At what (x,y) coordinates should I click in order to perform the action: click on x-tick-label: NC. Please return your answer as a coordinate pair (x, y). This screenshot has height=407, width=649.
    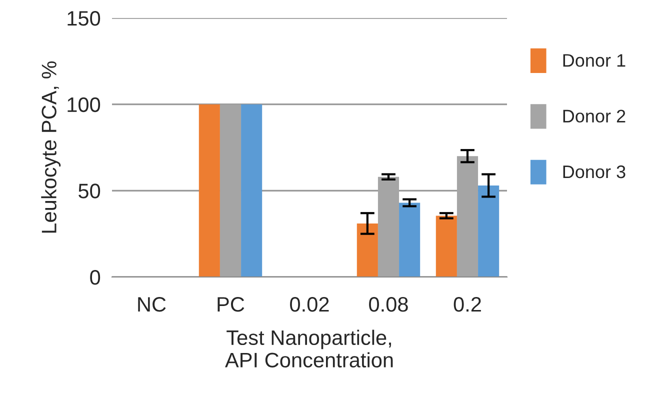
    Looking at the image, I should click on (152, 304).